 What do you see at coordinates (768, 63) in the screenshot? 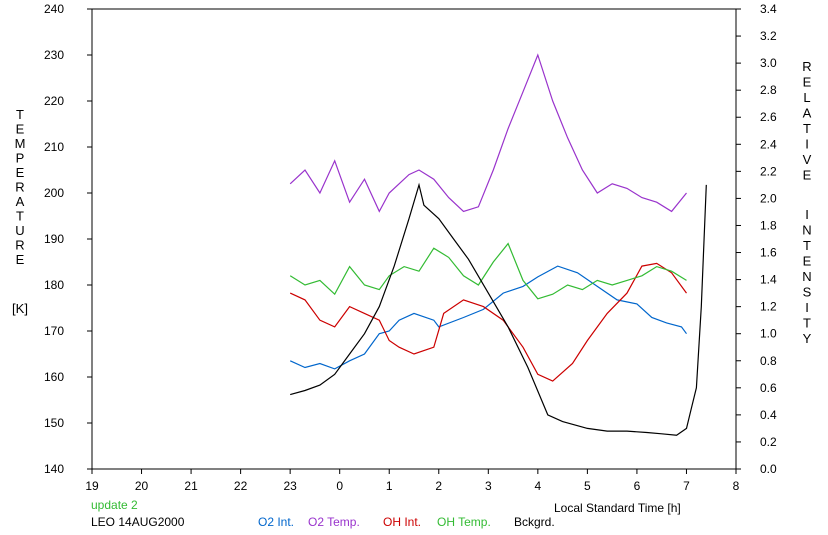
I see `y-right-tick-label: 3.0` at bounding box center [768, 63].